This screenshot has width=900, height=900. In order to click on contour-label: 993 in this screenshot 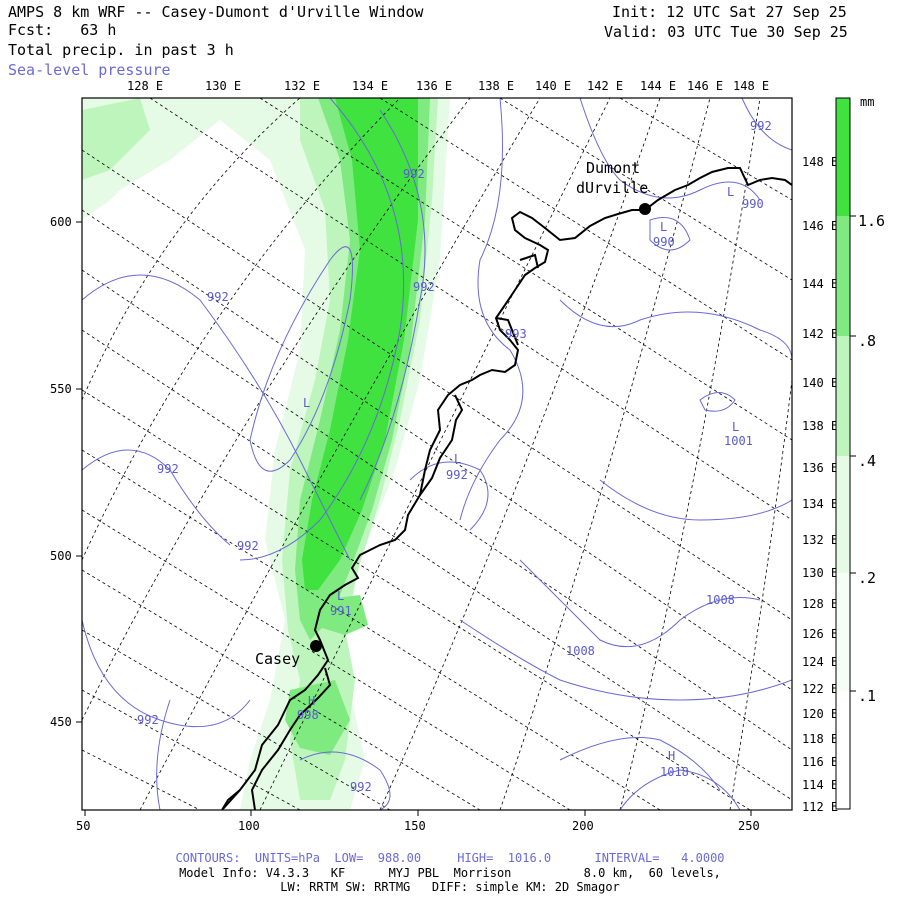, I will do `click(516, 334)`.